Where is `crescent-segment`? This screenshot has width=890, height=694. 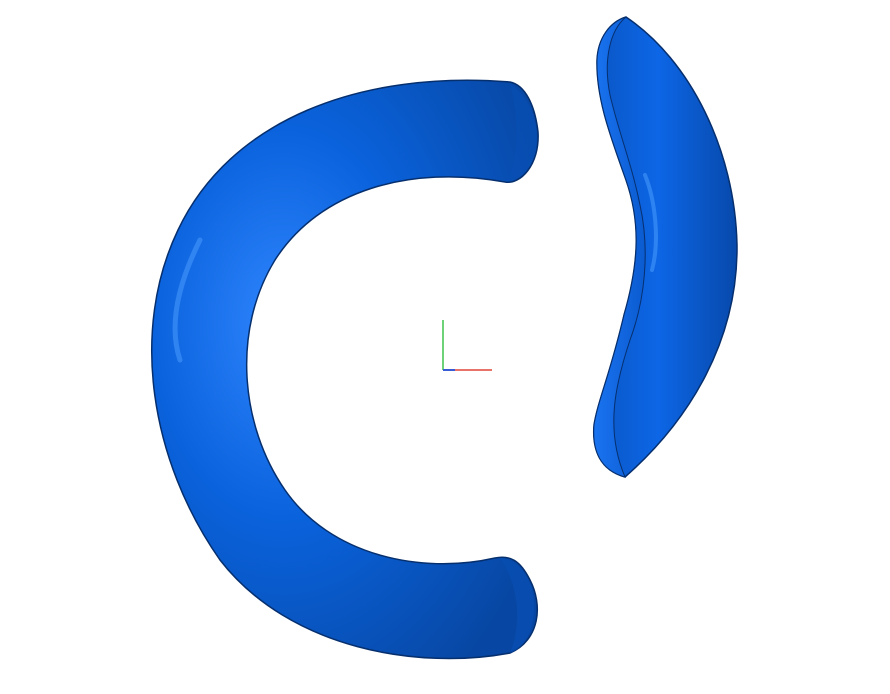 crescent-segment is located at coordinates (665, 247).